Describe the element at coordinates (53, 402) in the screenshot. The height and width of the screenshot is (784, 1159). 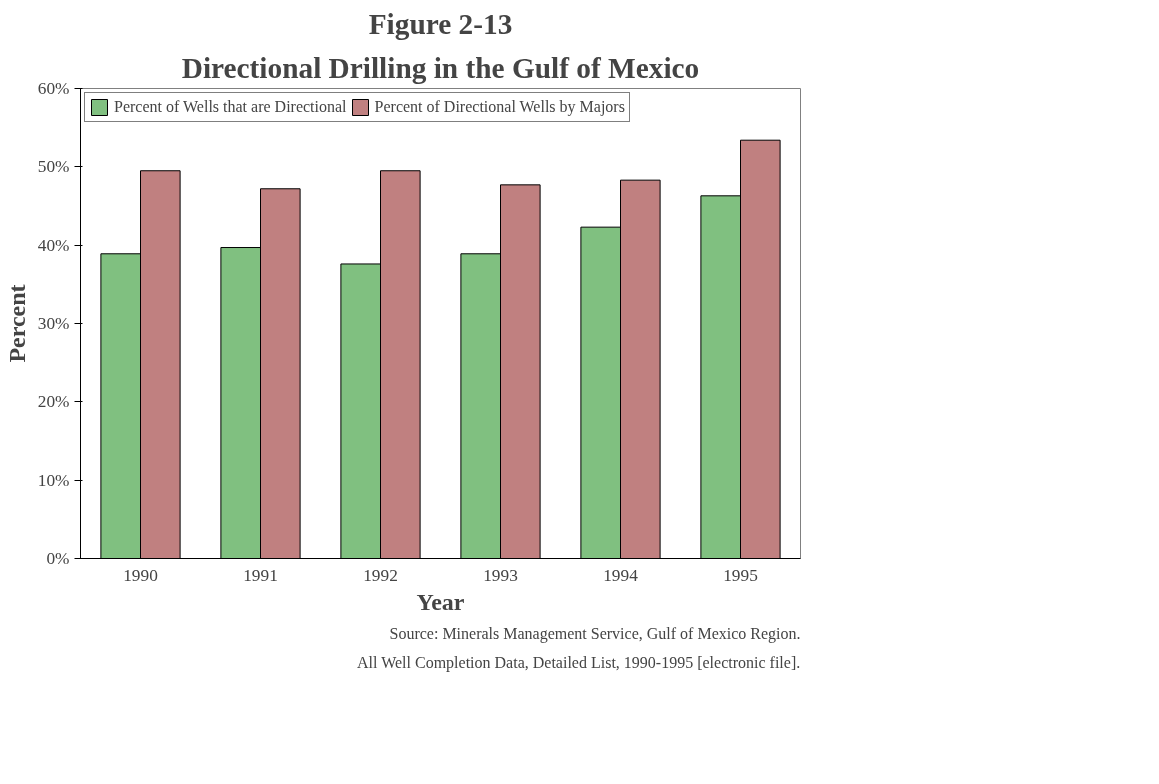
I see `y-tick-label: 20%` at that location.